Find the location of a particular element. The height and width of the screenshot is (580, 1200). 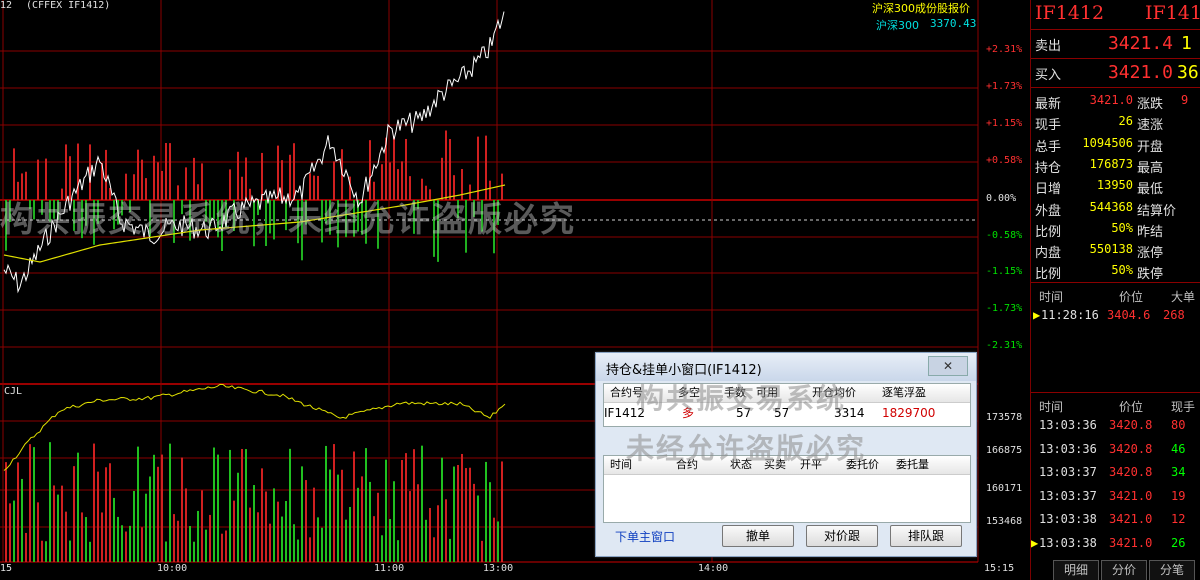

stat-label-right: 最低 is located at coordinates (1150, 190).